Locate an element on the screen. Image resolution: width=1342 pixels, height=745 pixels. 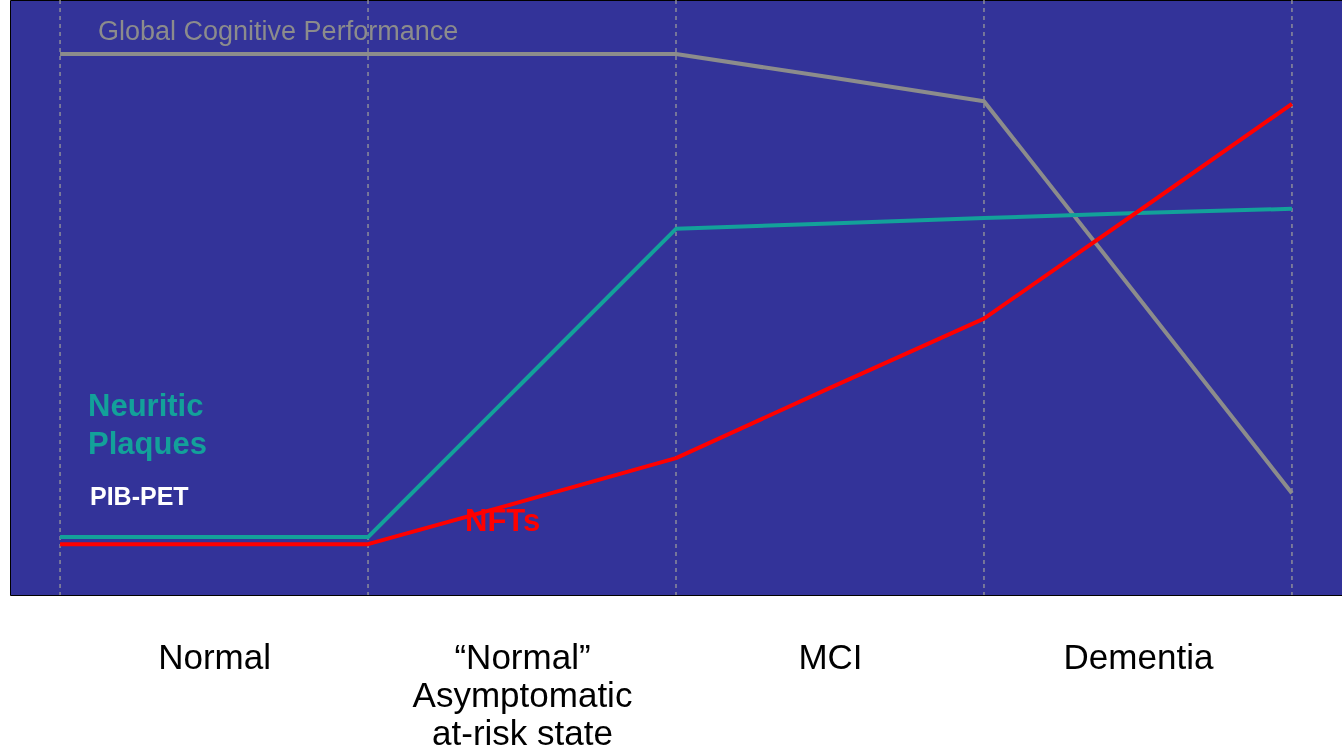
annotation: PIB-PET is located at coordinates (139, 496).